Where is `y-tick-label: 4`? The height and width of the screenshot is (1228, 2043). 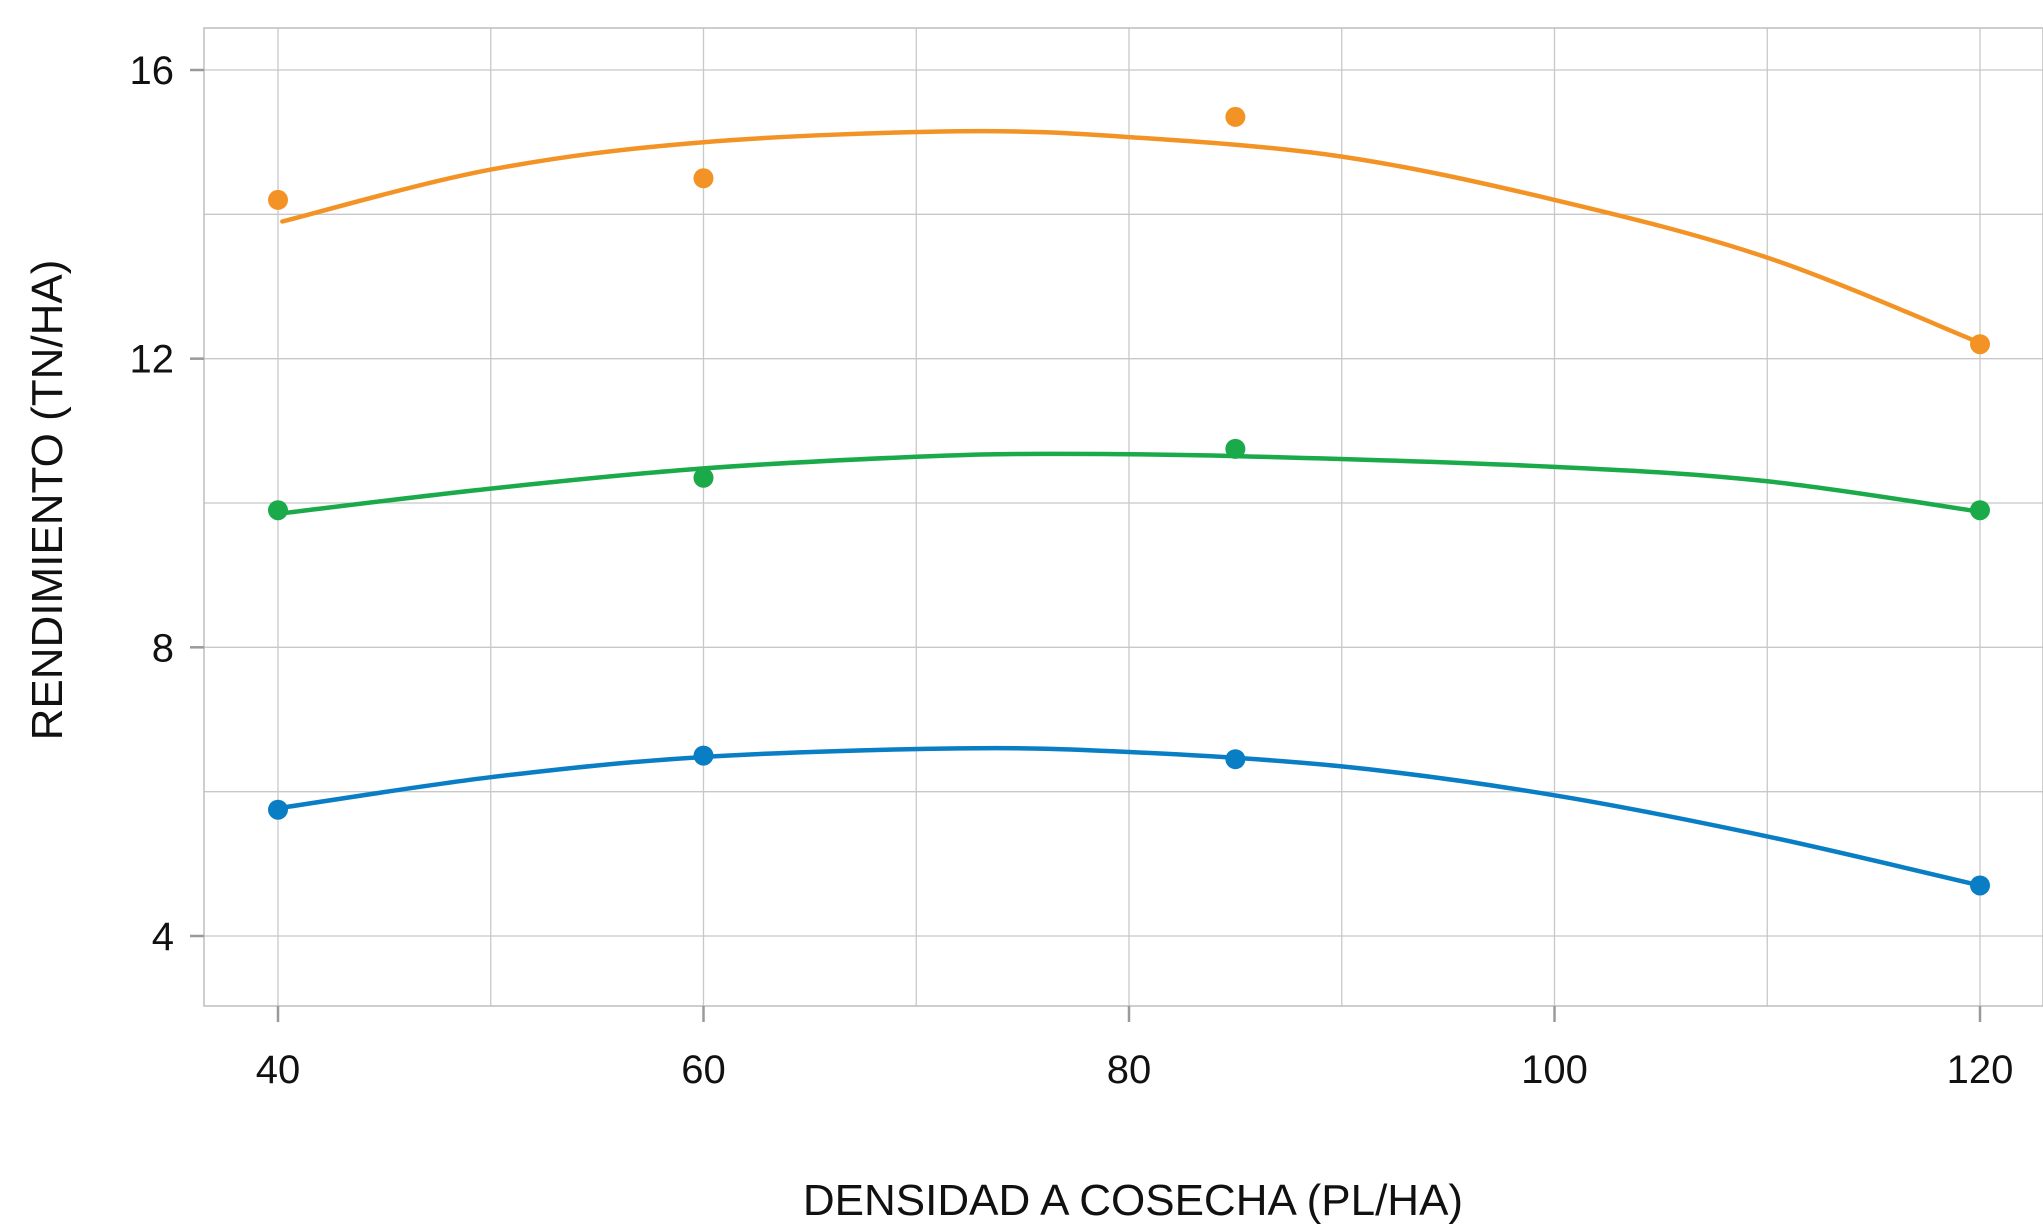
y-tick-label: 4 is located at coordinates (163, 937).